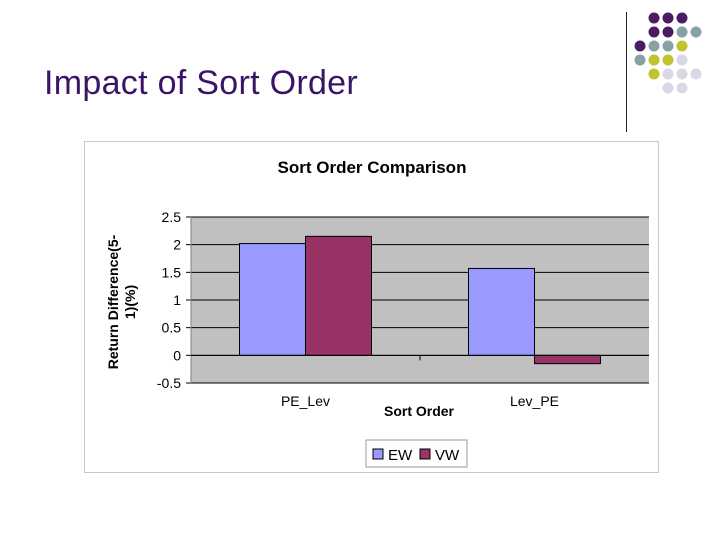  What do you see at coordinates (177, 245) in the screenshot?
I see `y-tick-label: 2` at bounding box center [177, 245].